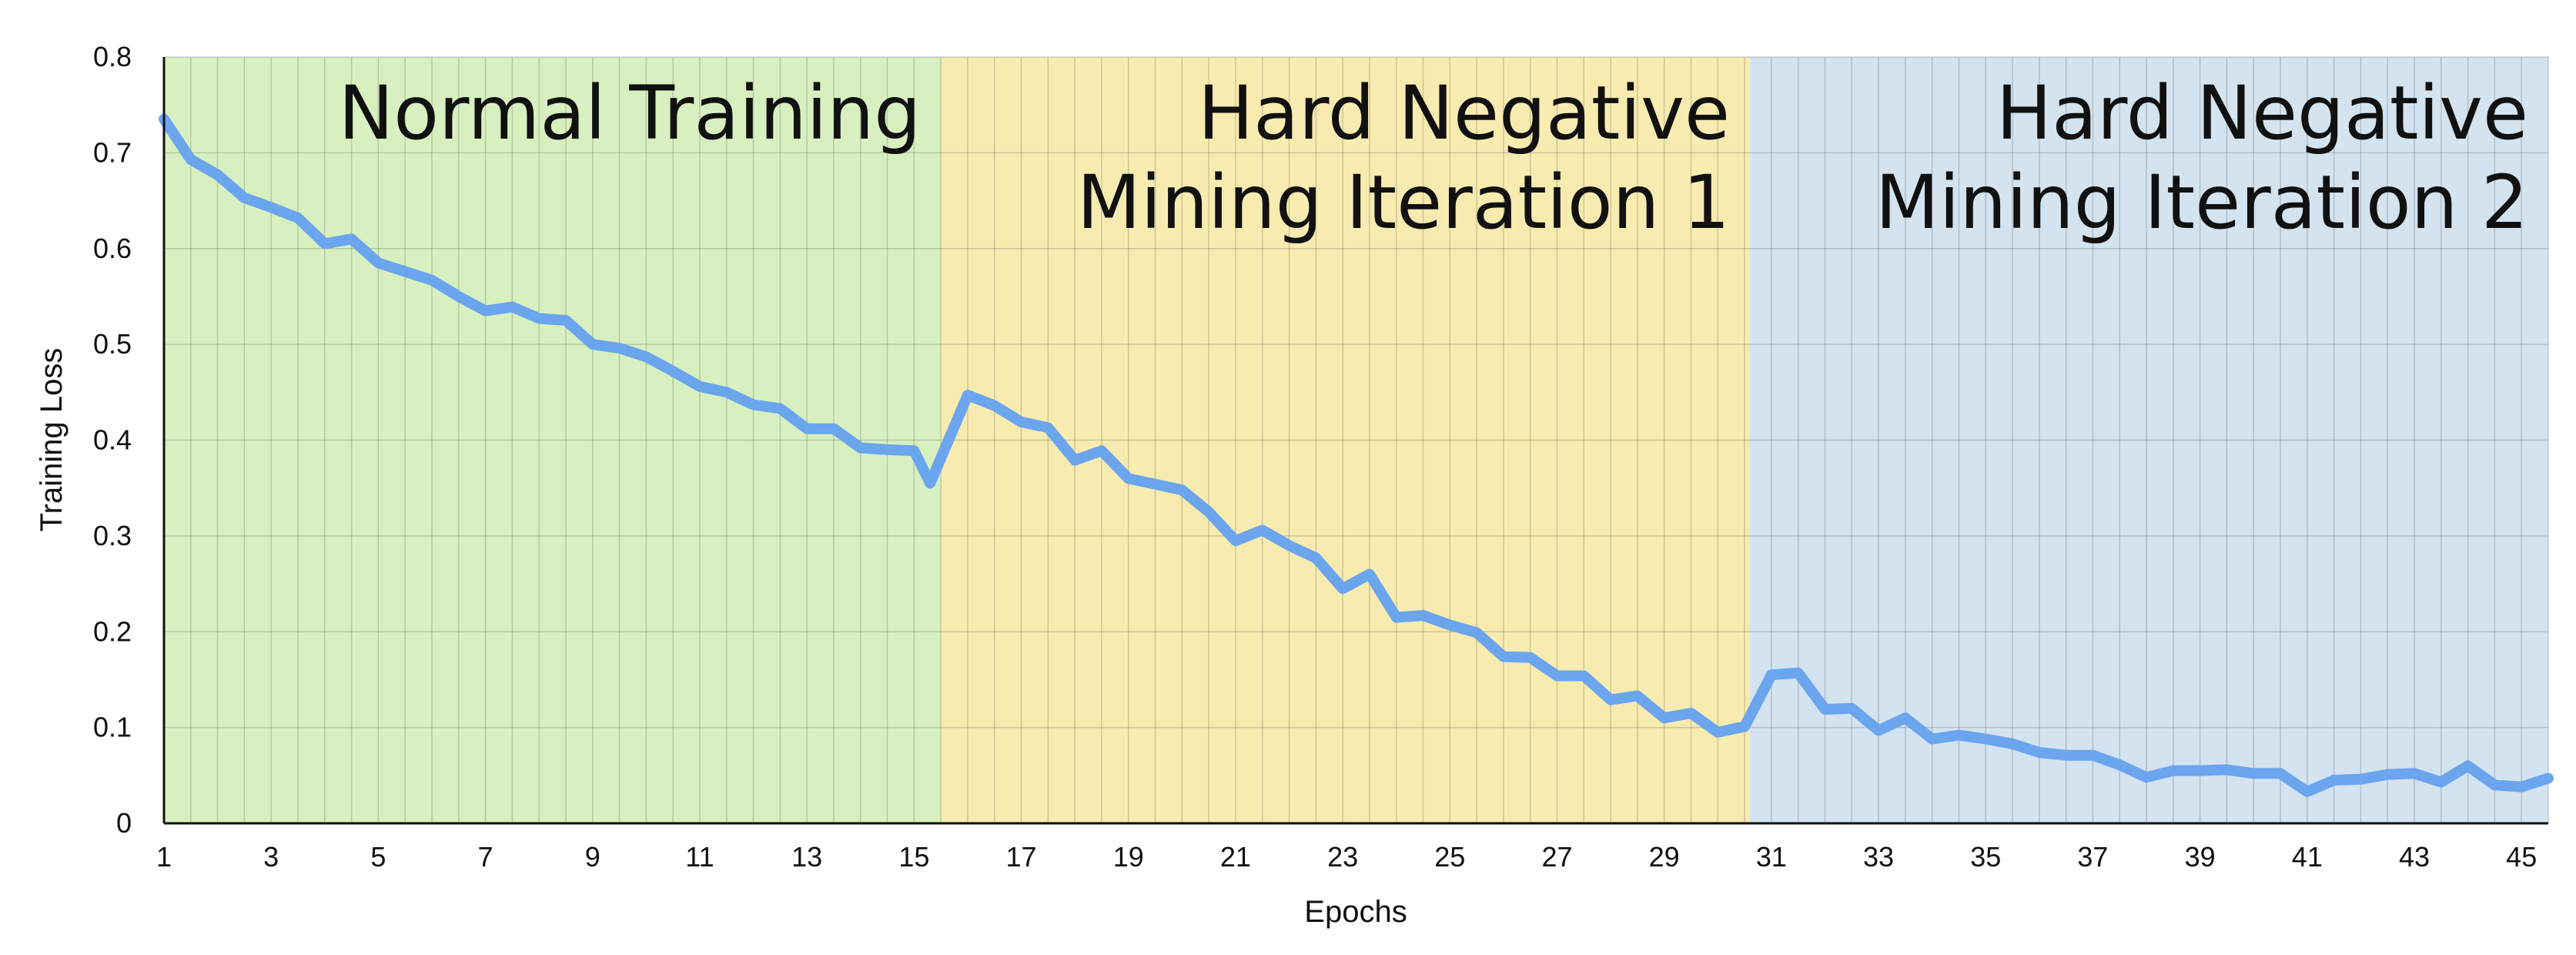  Describe the element at coordinates (2521, 857) in the screenshot. I see `x-tick-label: 45` at that location.